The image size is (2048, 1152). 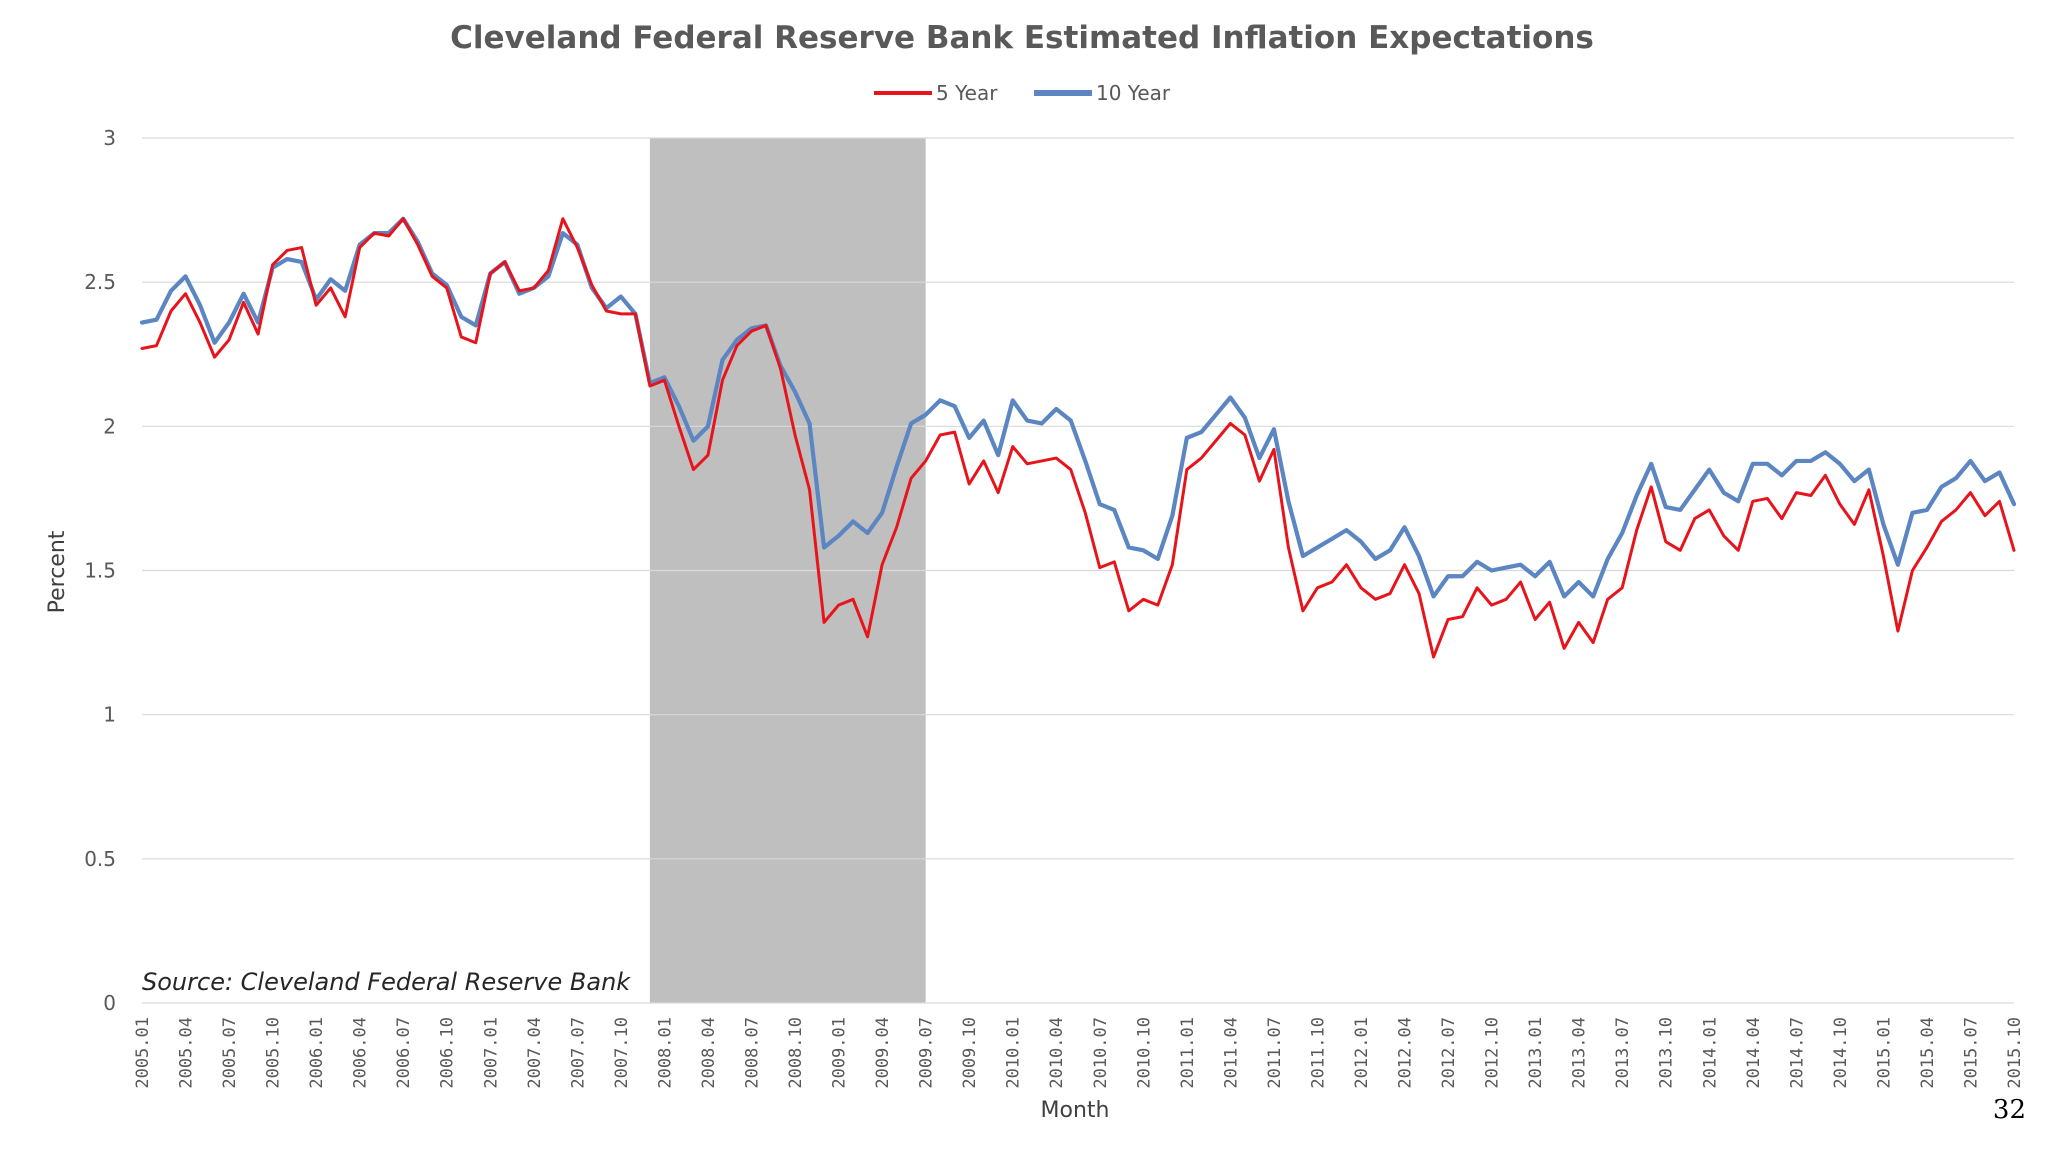 I want to click on x-tick-label-42: 2015.07, so click(x=1971, y=1053).